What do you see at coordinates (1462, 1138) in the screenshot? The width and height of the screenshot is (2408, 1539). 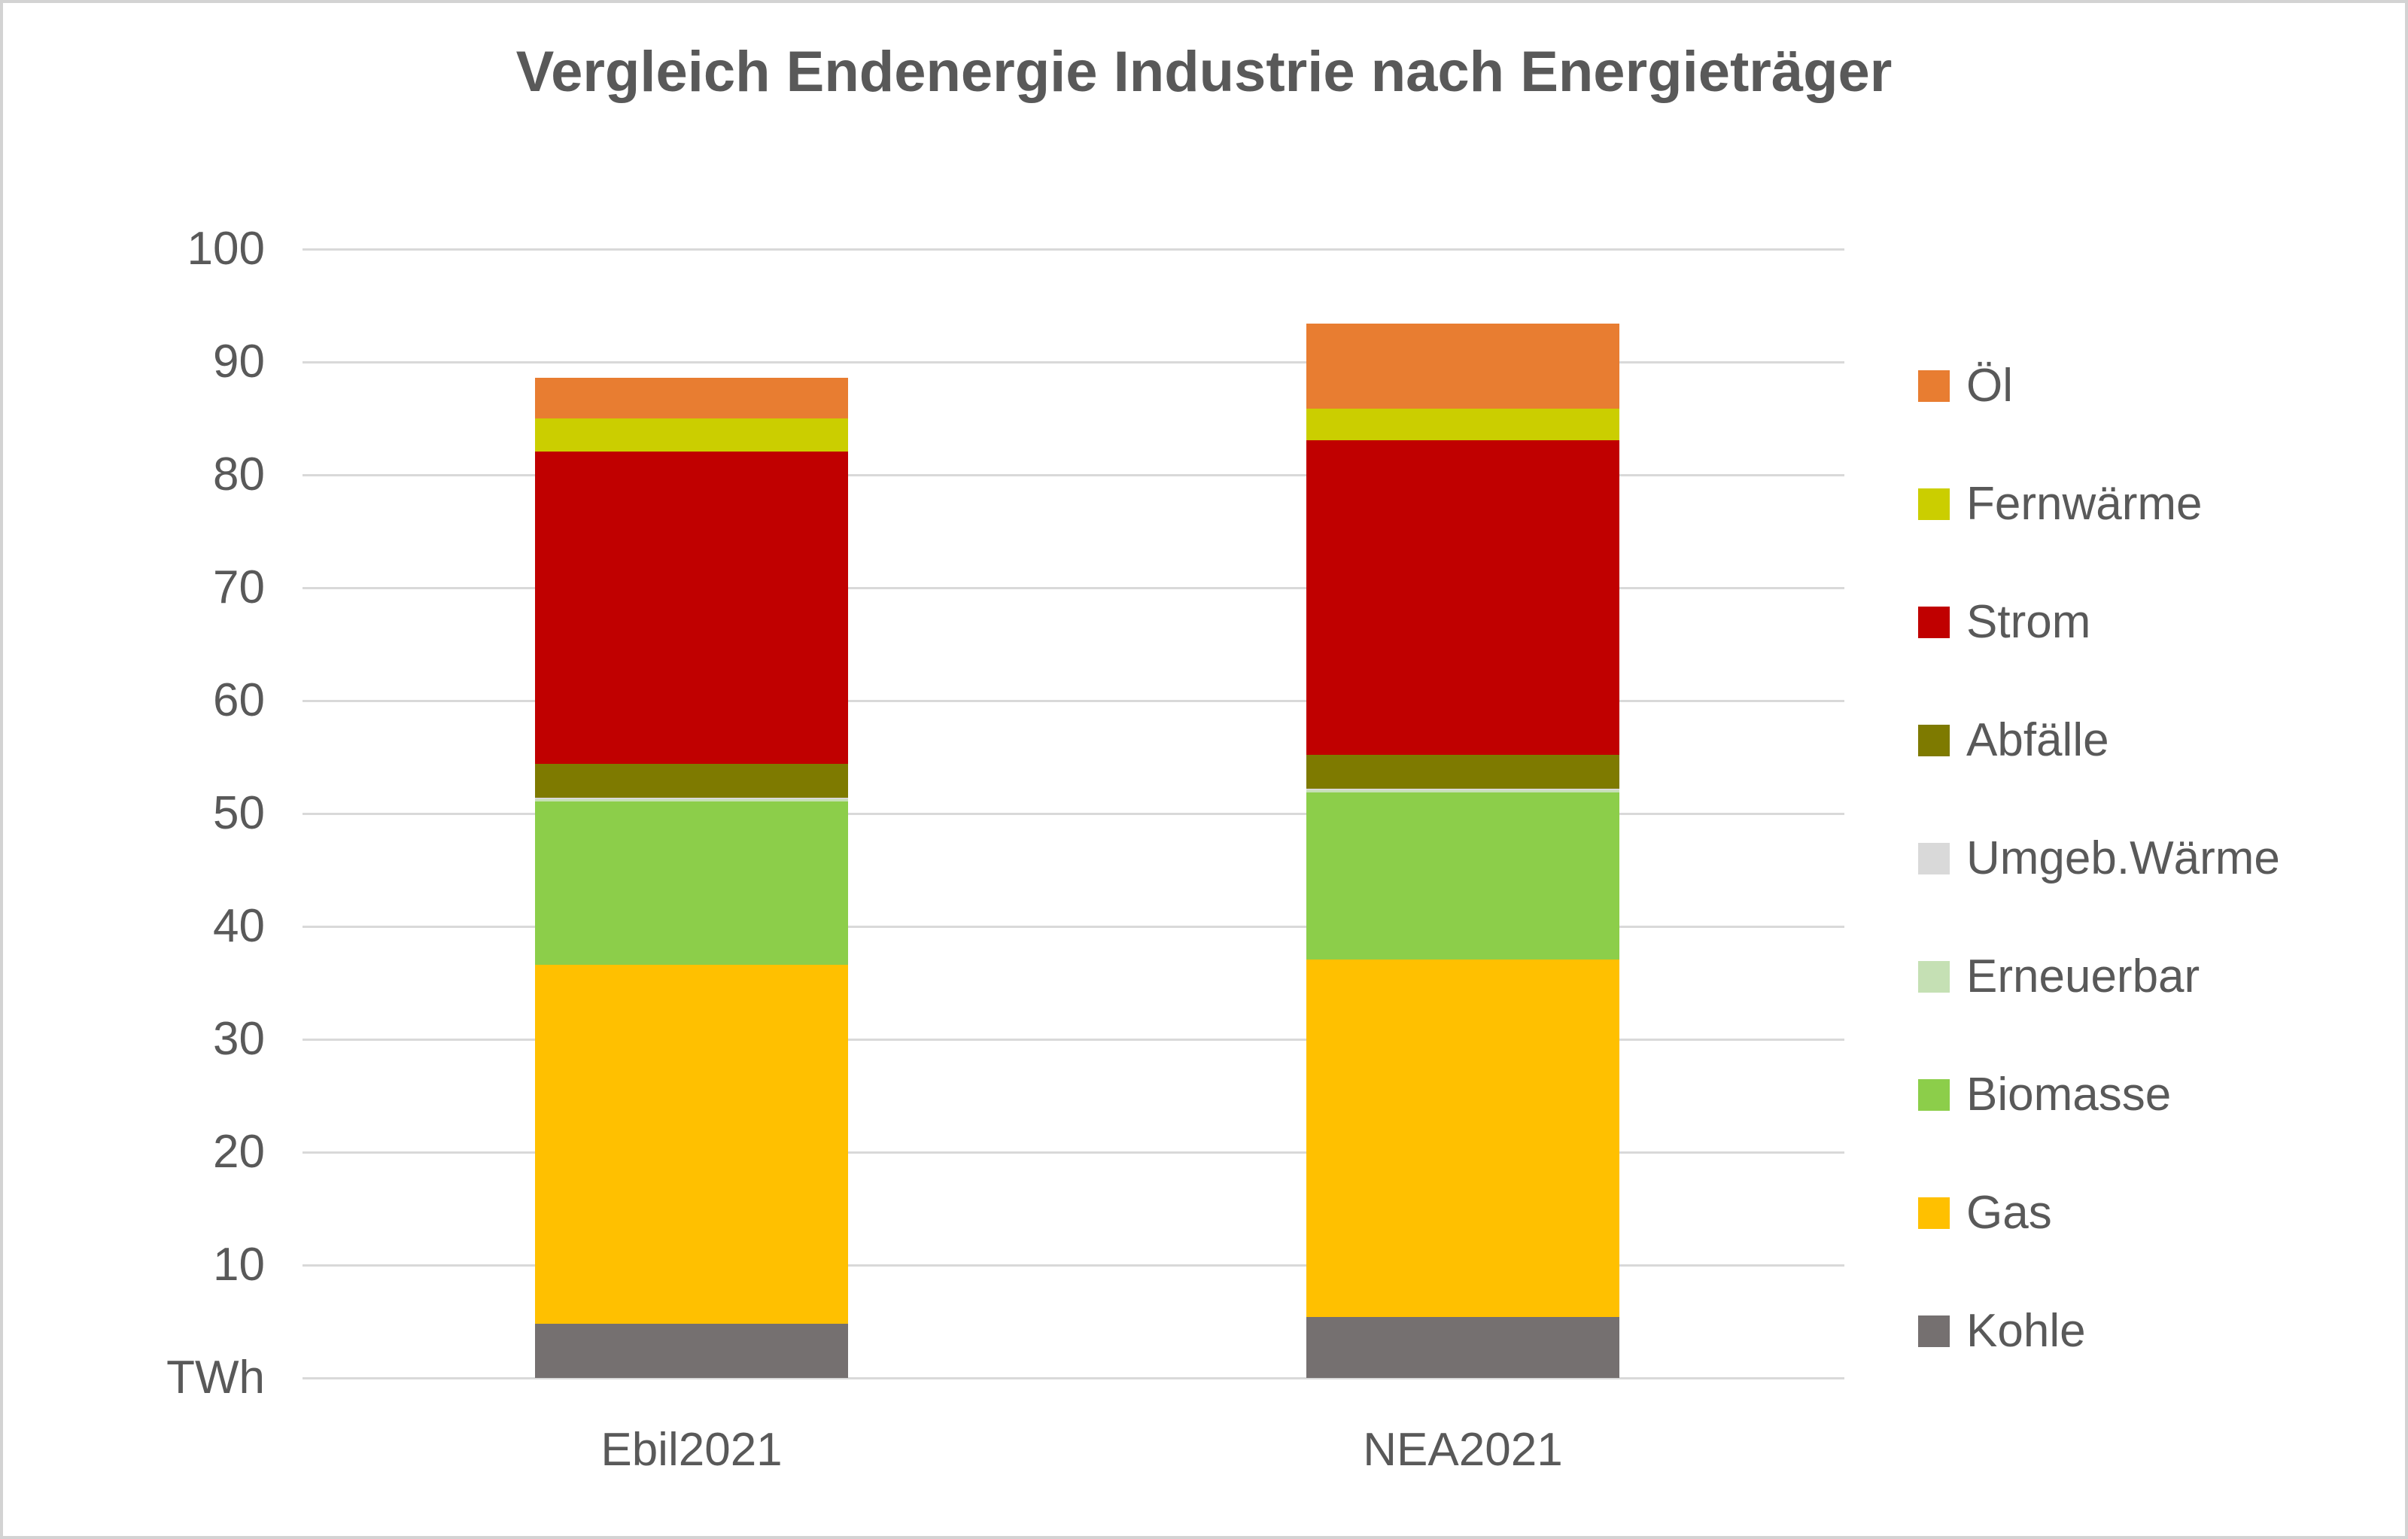 I see `bar-segment-NEA2021-Gas` at bounding box center [1462, 1138].